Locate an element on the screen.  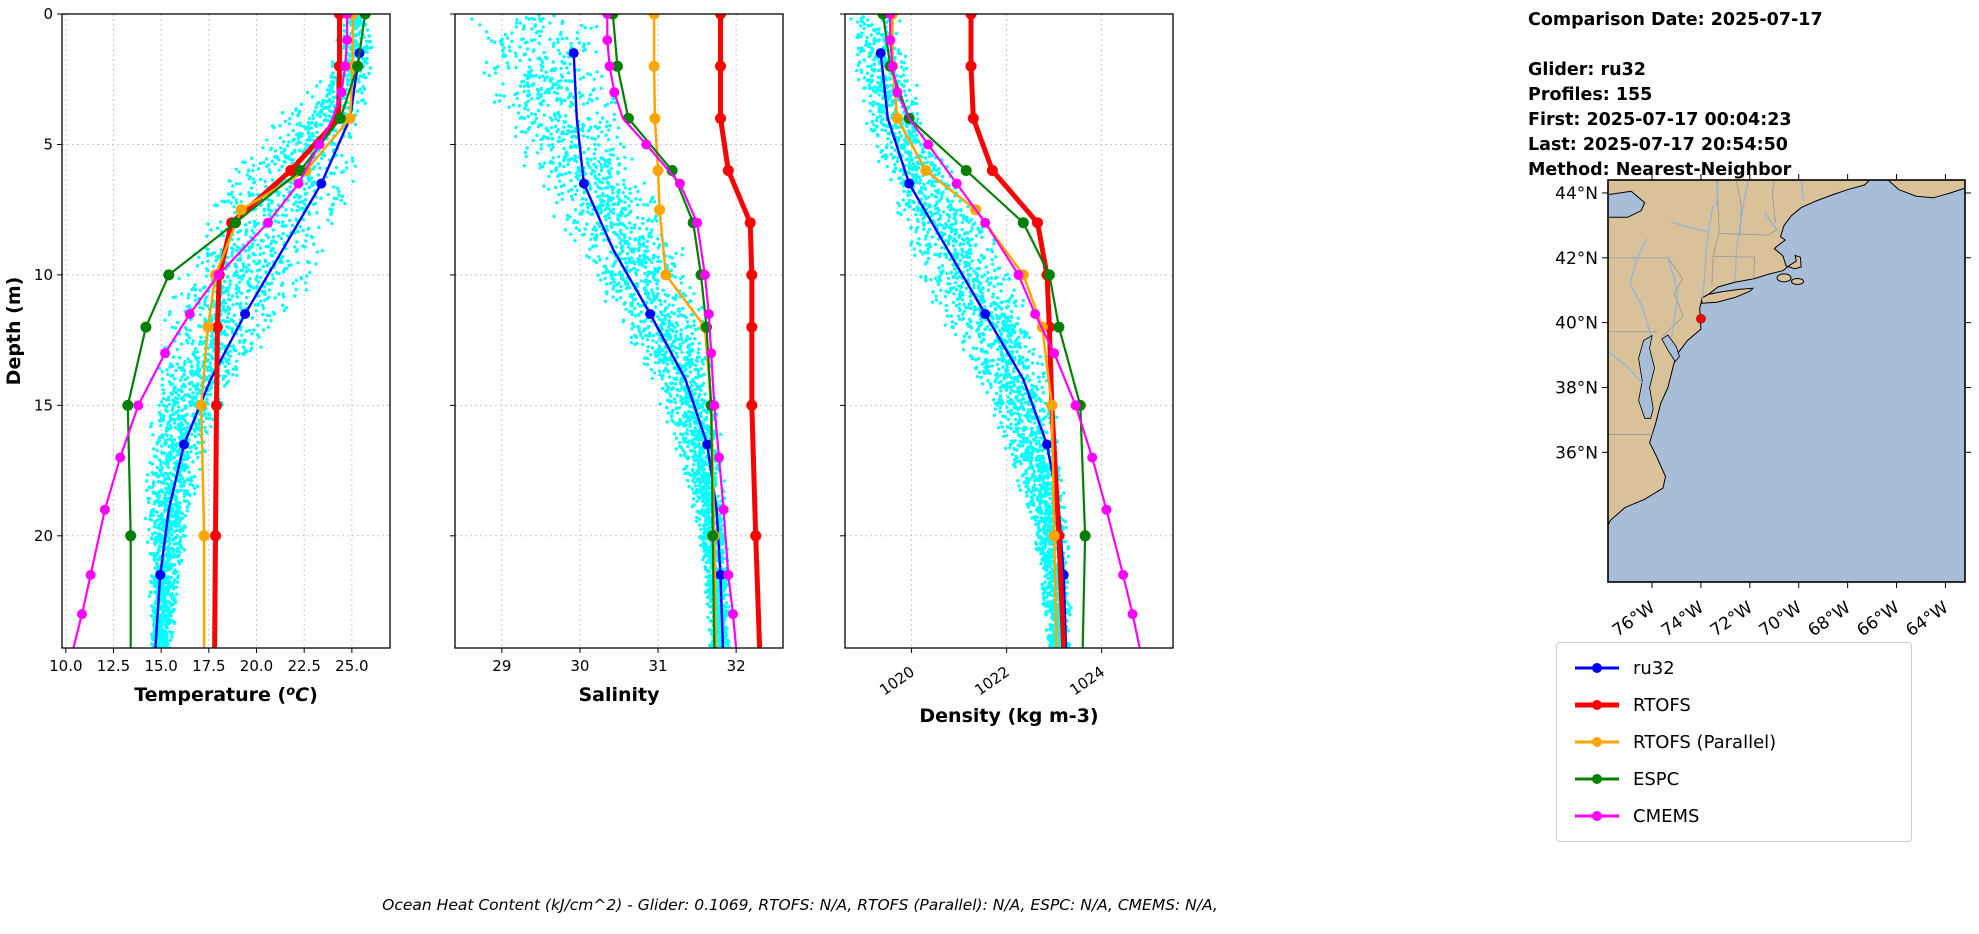
legend-item-rtofs-parallel: RTOFS (Parallel) is located at coordinates (1734, 742).